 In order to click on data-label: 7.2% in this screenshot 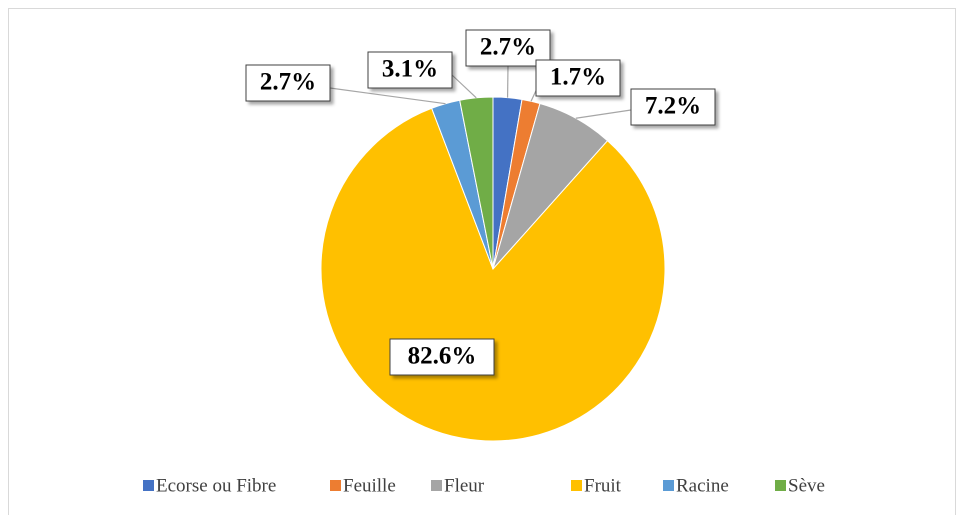, I will do `click(673, 106)`.